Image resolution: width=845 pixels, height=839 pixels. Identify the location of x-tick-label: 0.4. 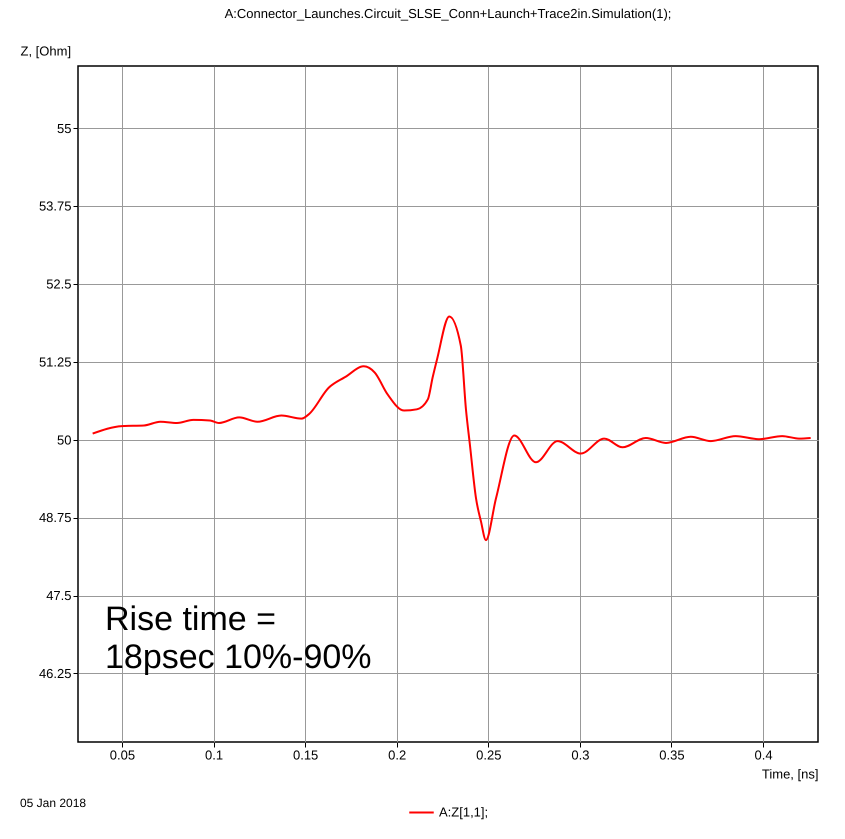
(763, 755).